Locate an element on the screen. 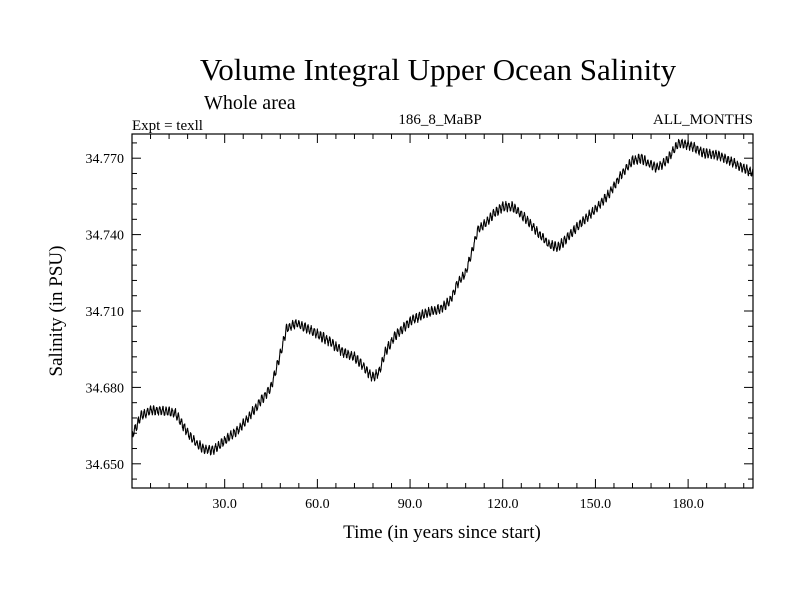 The width and height of the screenshot is (800, 600). x-tick-label: 150.0 is located at coordinates (596, 504).